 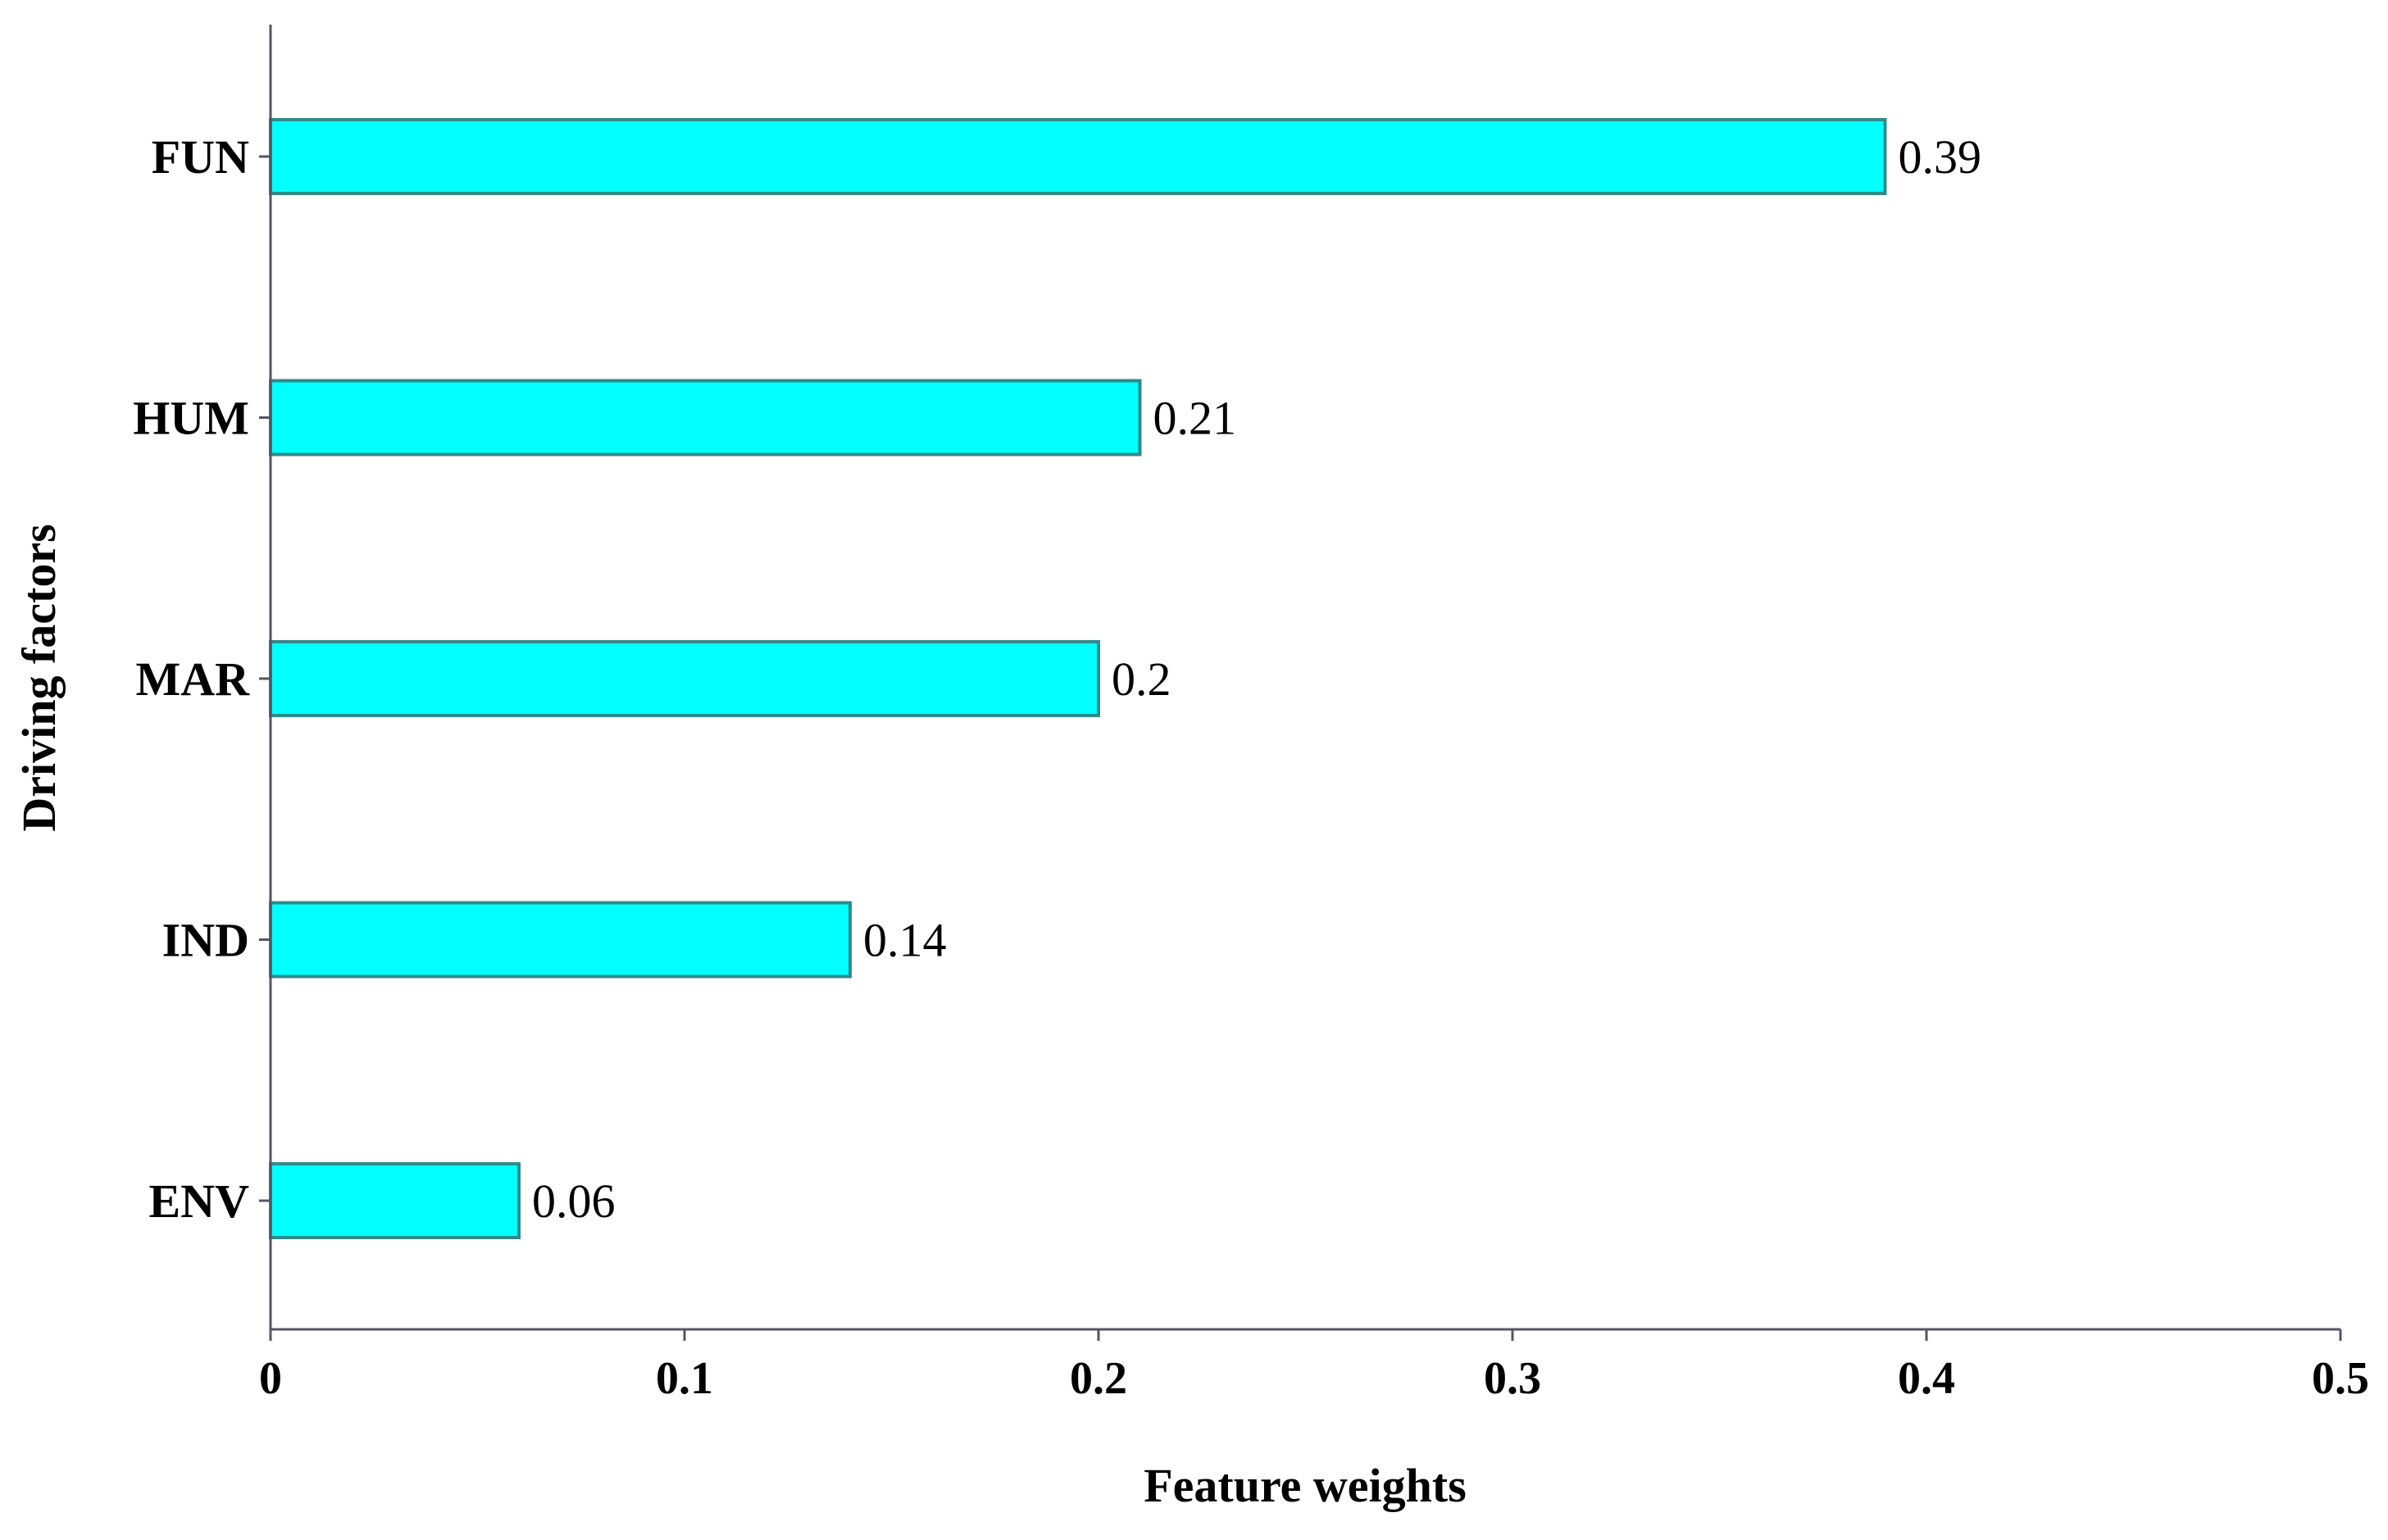 What do you see at coordinates (905, 940) in the screenshot?
I see `data-label: 0.14` at bounding box center [905, 940].